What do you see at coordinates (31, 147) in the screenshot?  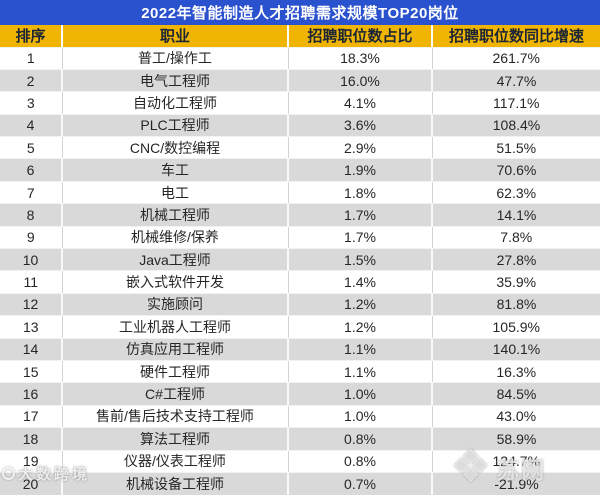 I see `rank-cell: 5` at bounding box center [31, 147].